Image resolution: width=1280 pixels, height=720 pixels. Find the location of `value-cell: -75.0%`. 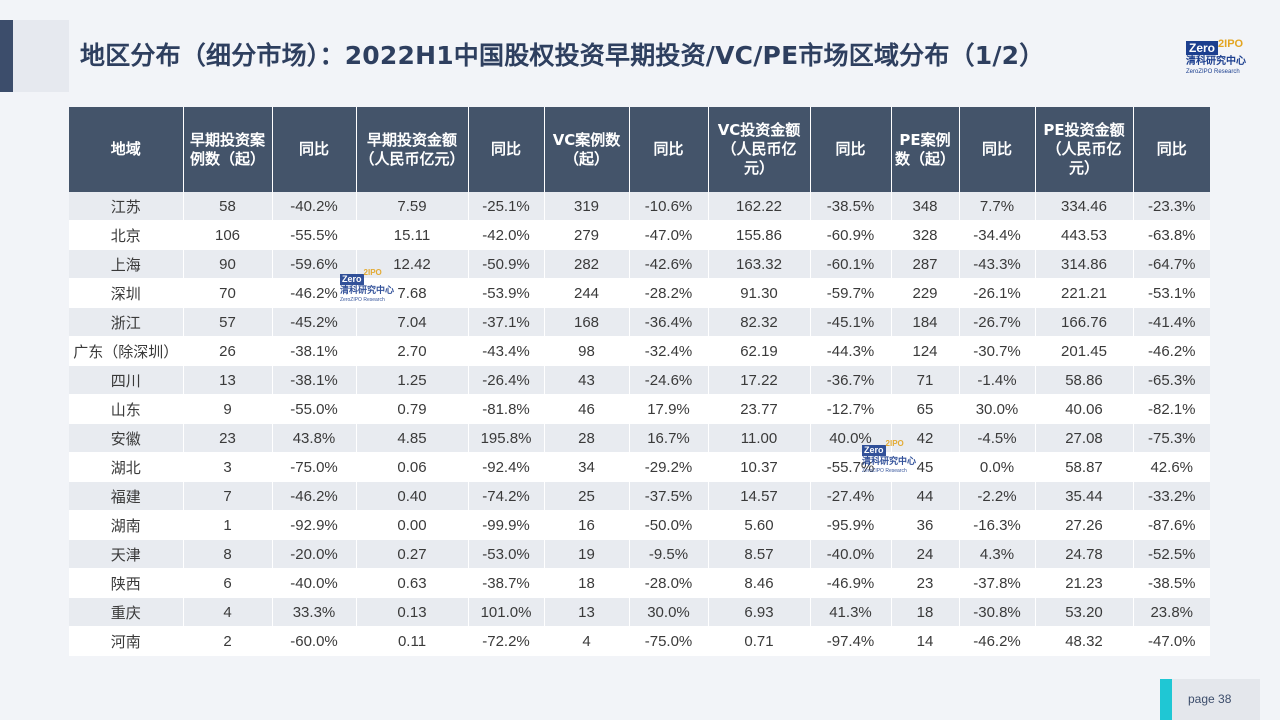

value-cell: -75.0% is located at coordinates (669, 641).